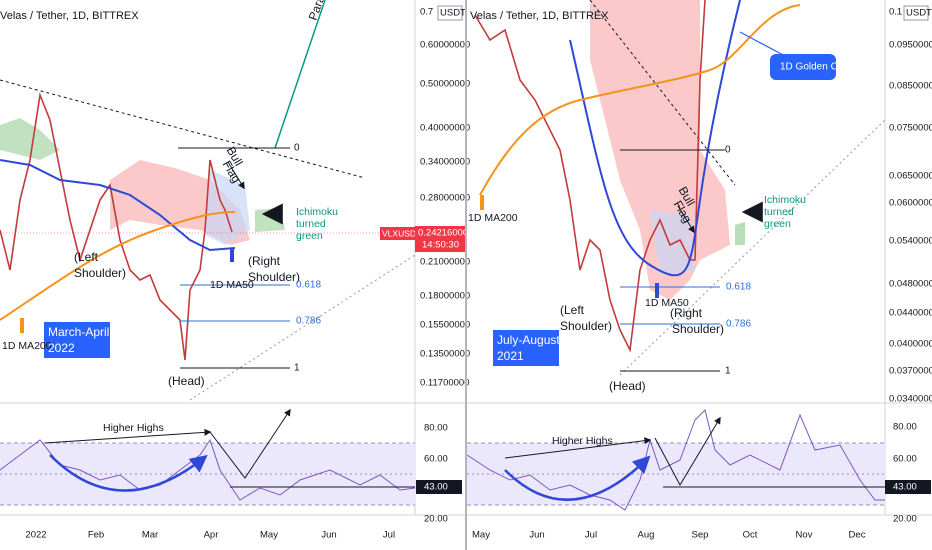 Image resolution: width=932 pixels, height=550 pixels. I want to click on price-tick-label: 0.1, so click(895, 12).